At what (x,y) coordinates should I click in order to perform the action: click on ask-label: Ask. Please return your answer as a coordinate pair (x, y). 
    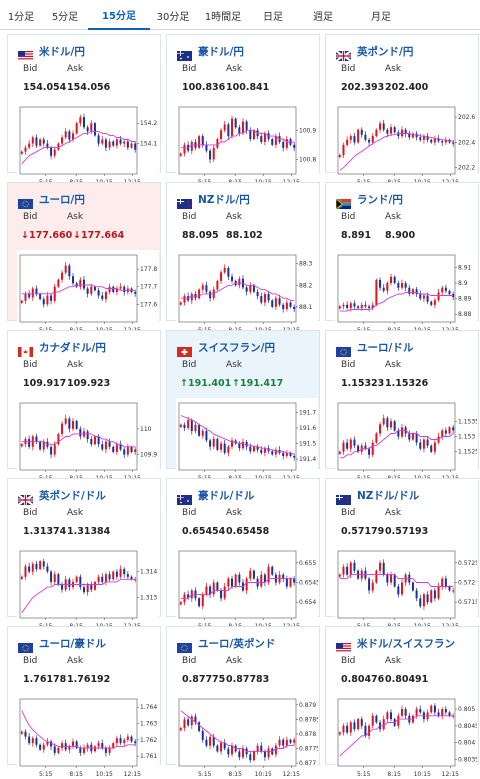
    Looking at the image, I should click on (75, 217).